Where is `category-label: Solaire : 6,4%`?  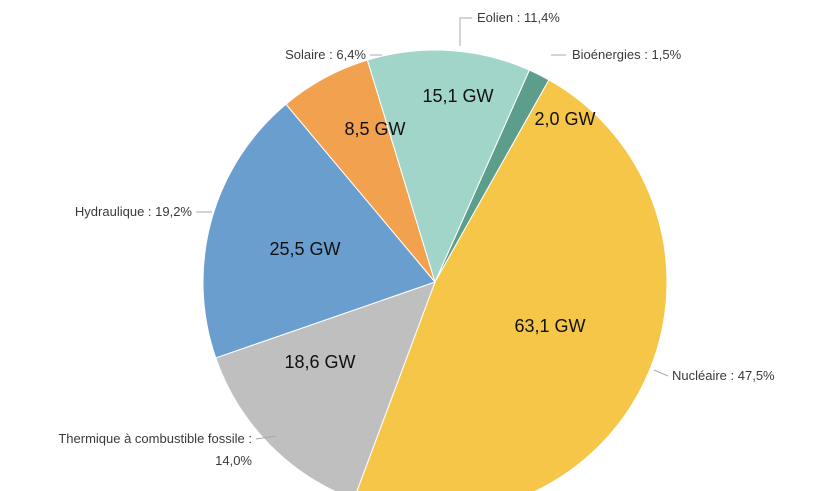
category-label: Solaire : 6,4% is located at coordinates (325, 54).